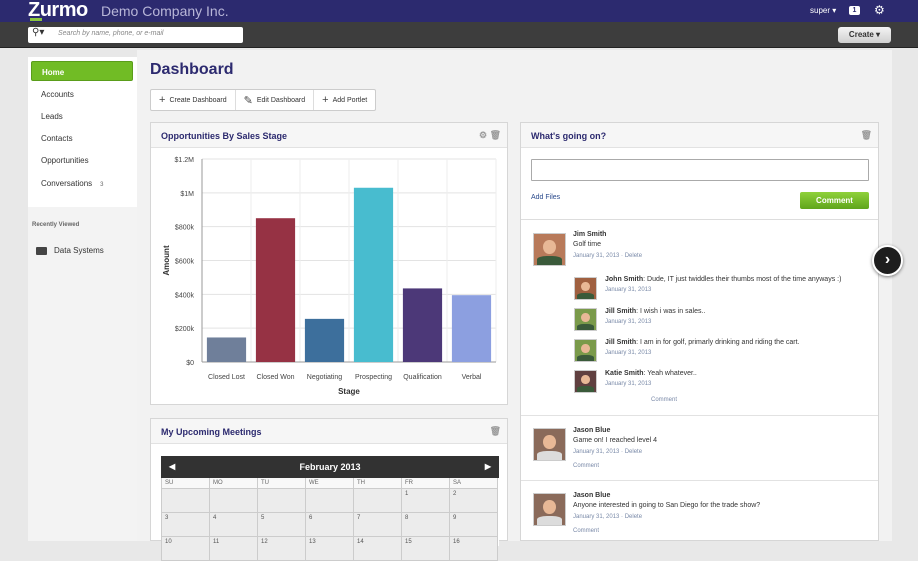 The height and width of the screenshot is (561, 918). I want to click on calendar-month: February 2013, so click(330, 467).